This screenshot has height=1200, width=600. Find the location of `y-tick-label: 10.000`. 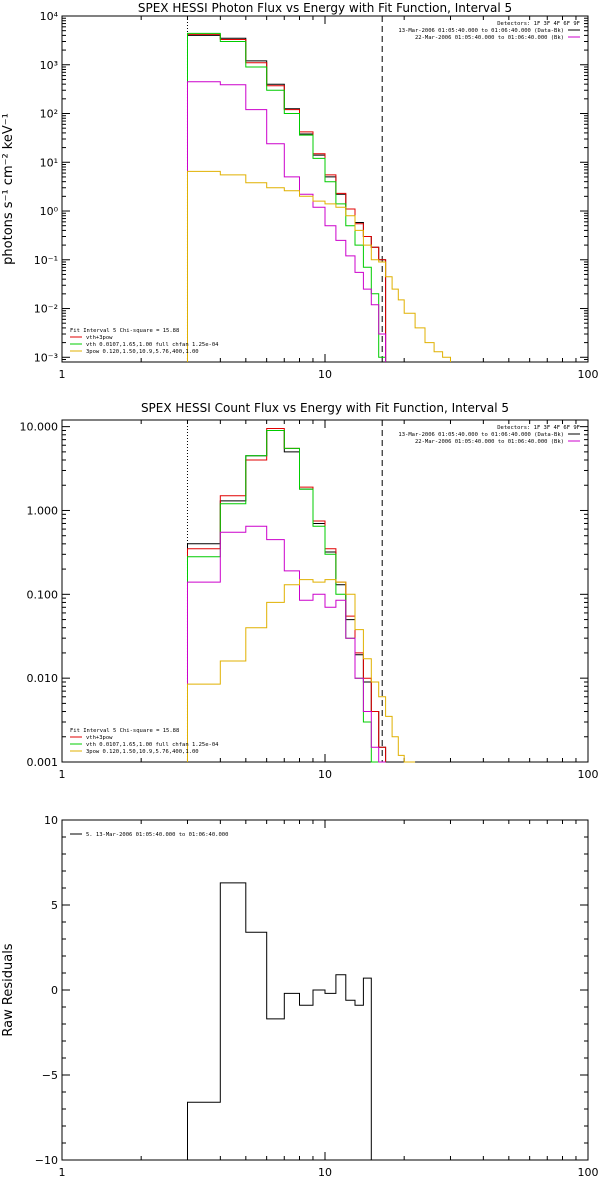

y-tick-label: 10.000 is located at coordinates (39, 427).